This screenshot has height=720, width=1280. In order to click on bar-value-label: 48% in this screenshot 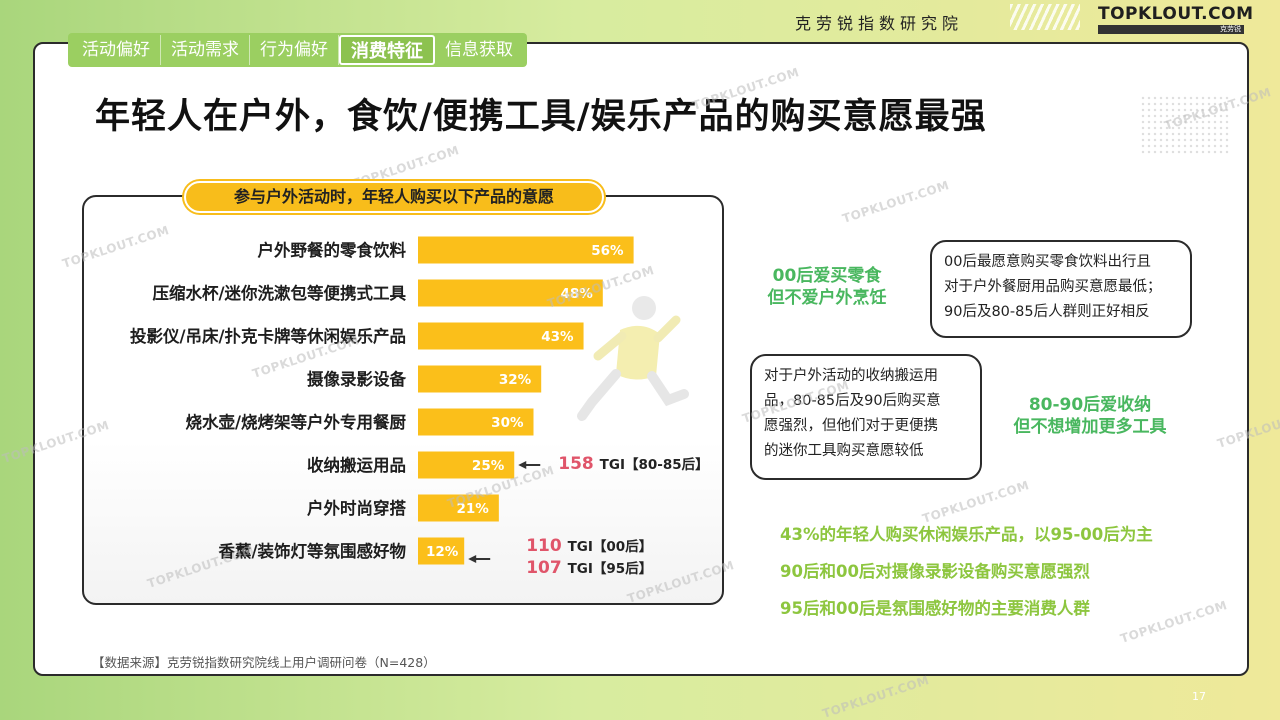, I will do `click(576, 294)`.